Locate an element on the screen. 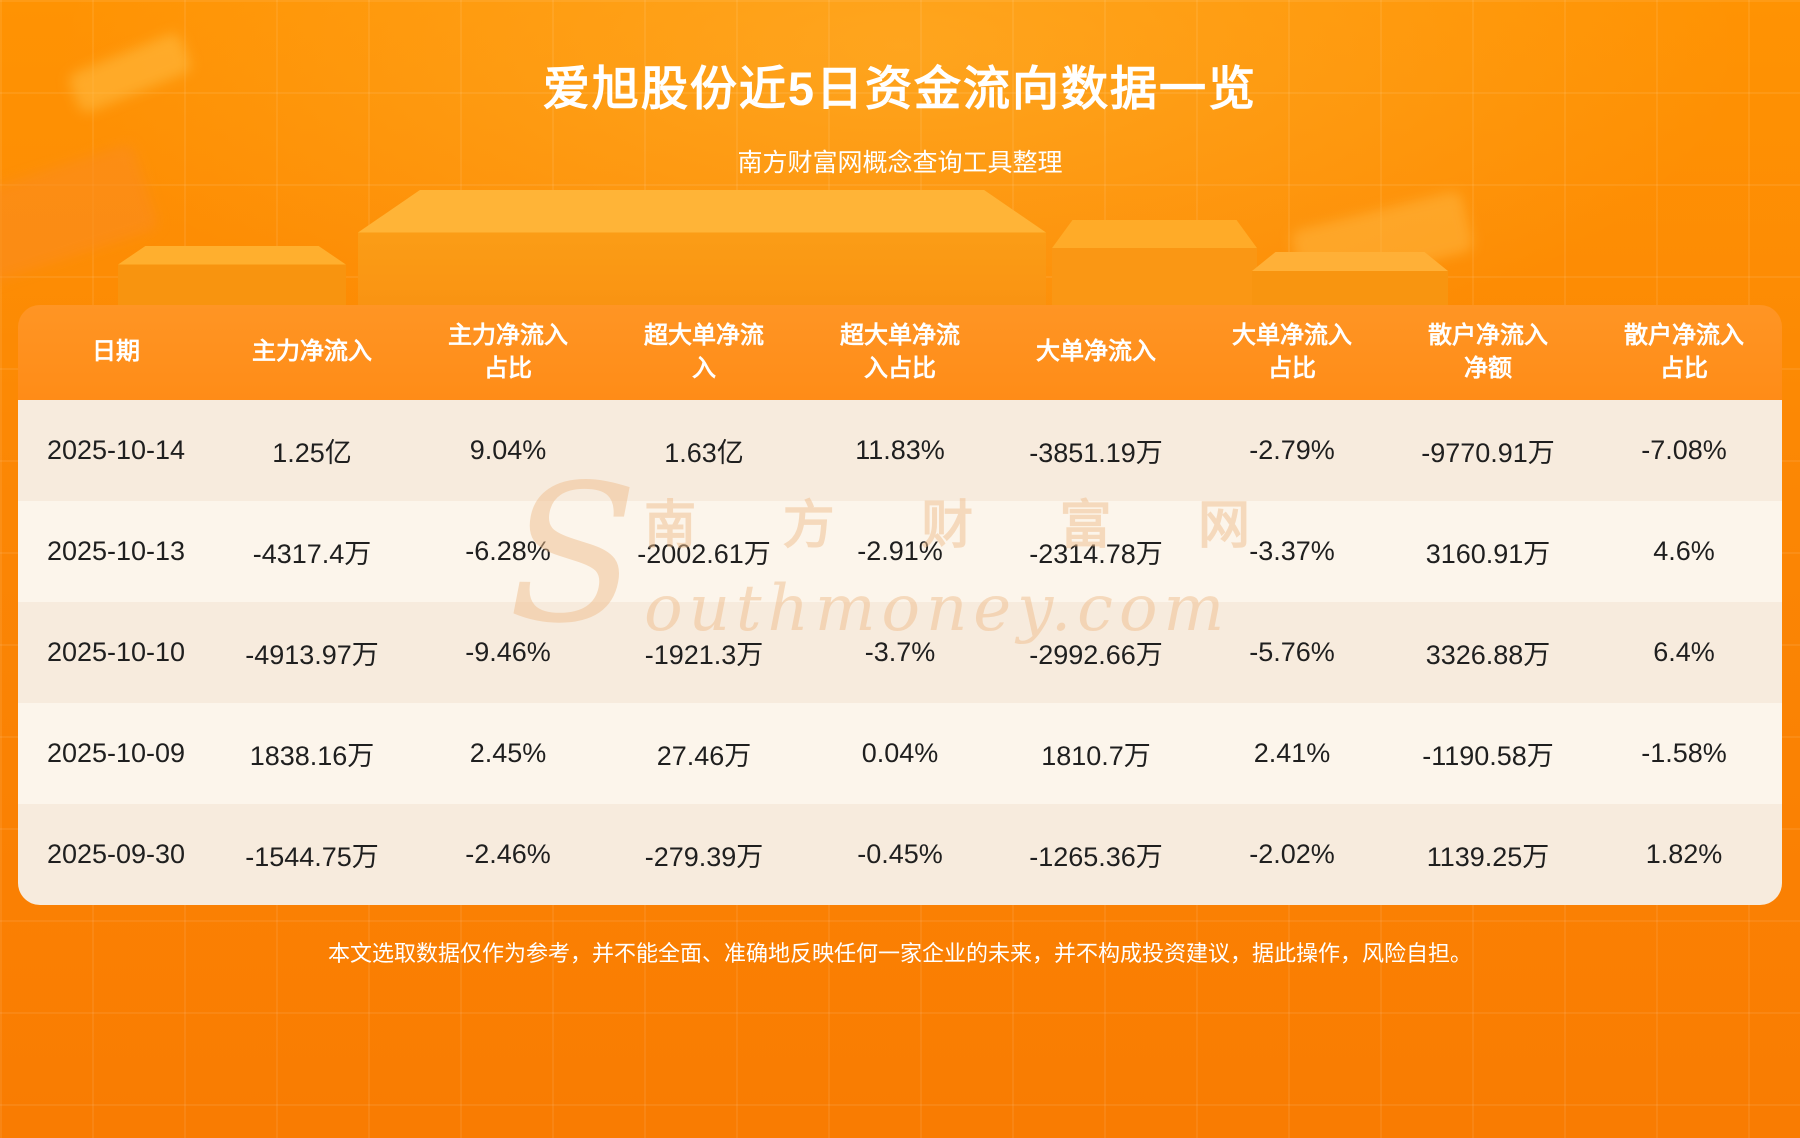 Image resolution: width=1800 pixels, height=1138 pixels. value-cell: -1544.75万 is located at coordinates (312, 857).